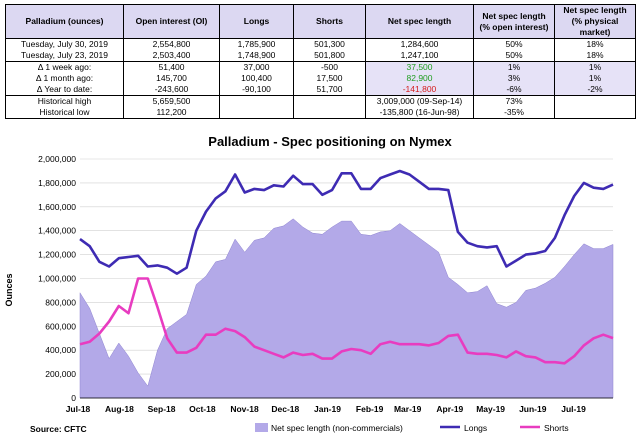 The width and height of the screenshot is (640, 441). Describe the element at coordinates (64, 56) in the screenshot. I see `row-label: Tuesday, July 23, 2019` at that location.